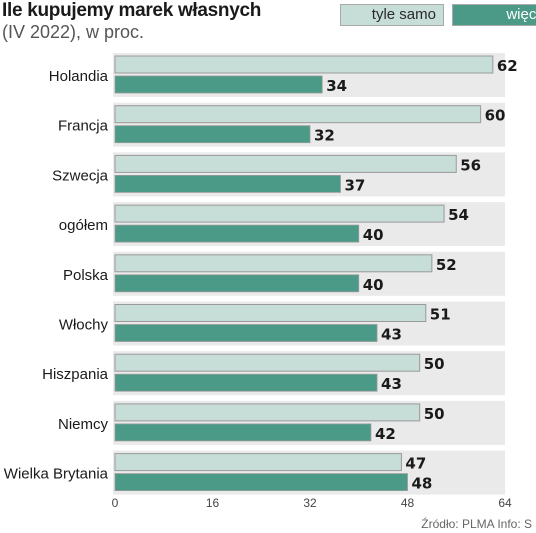 Image resolution: width=536 pixels, height=533 pixels. I want to click on category-label-polska: Polska, so click(86, 275).